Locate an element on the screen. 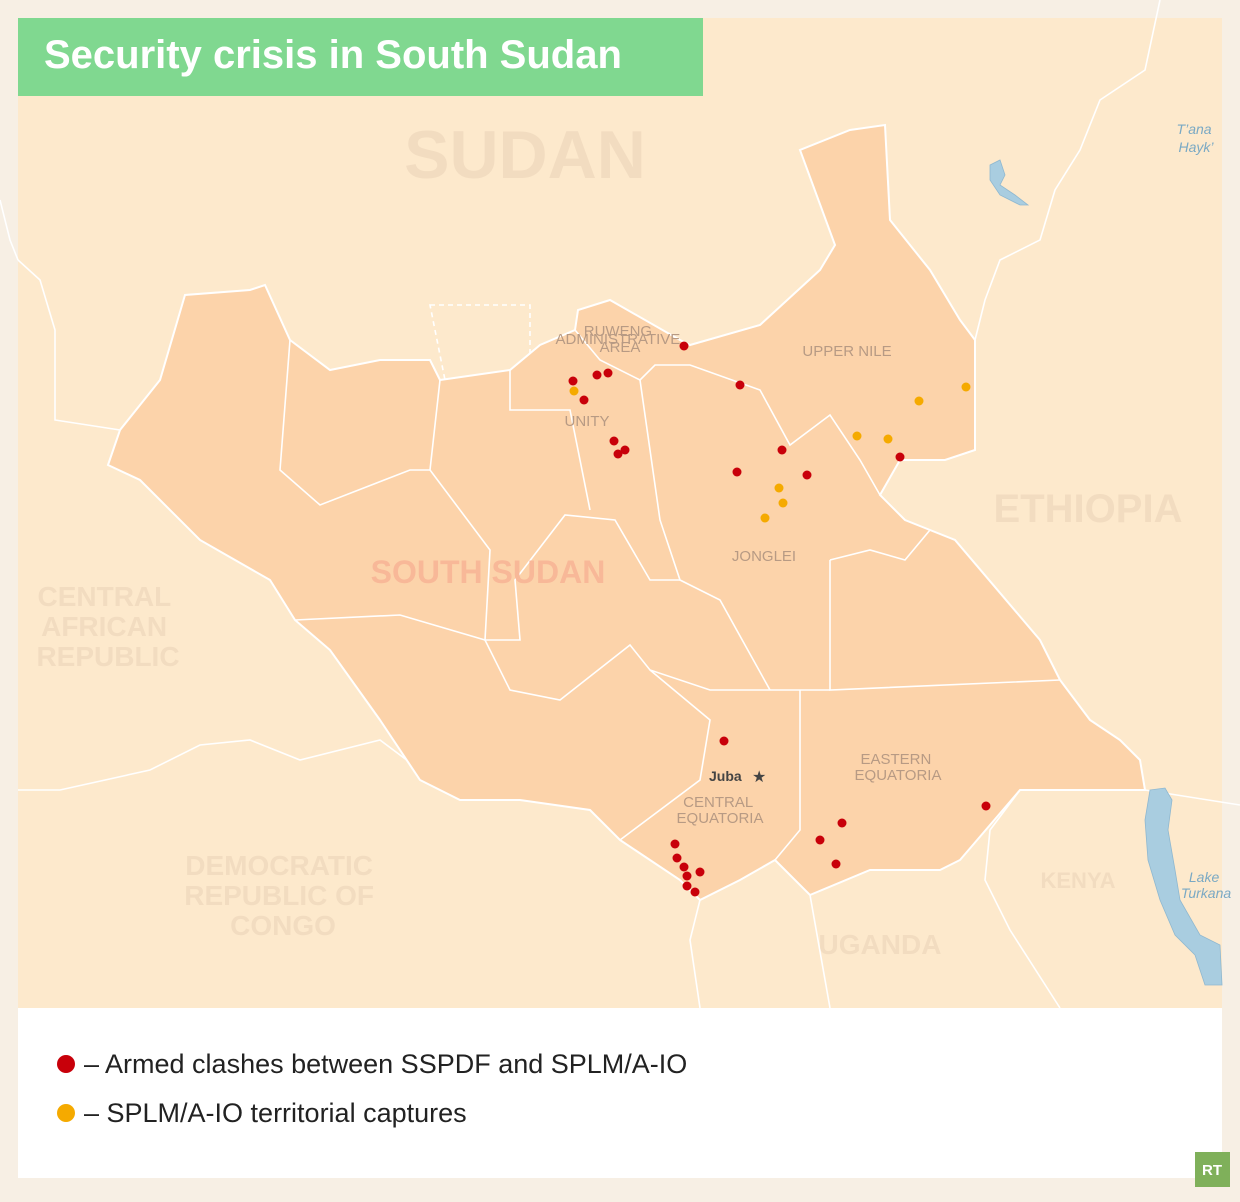 The width and height of the screenshot is (1240, 1202). country-label: ETHIOPIA is located at coordinates (1088, 509).